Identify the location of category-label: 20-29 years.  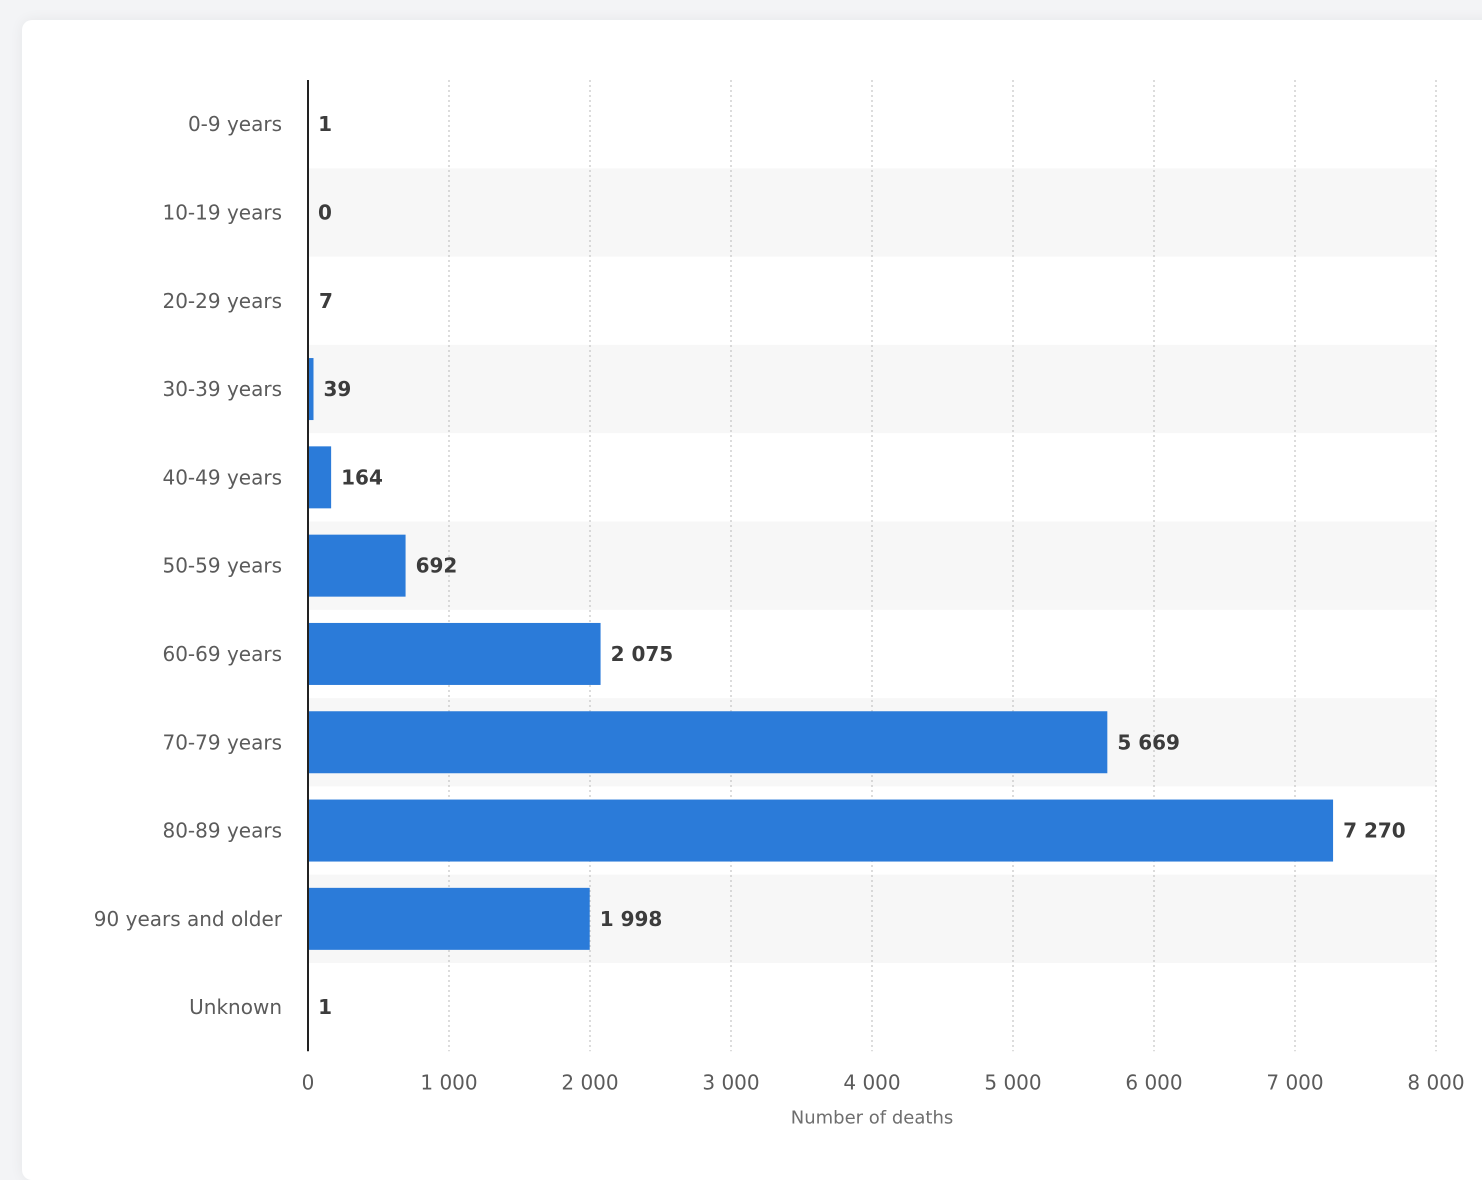
(222, 301).